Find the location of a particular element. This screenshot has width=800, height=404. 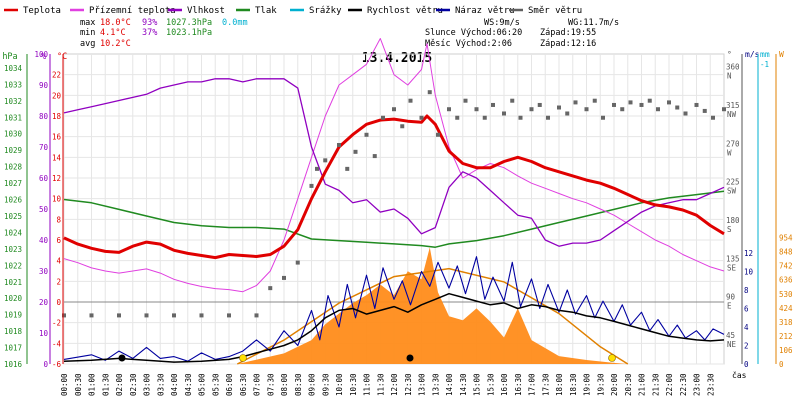

tick-label-x: 23:00 is located at coordinates (697, 384).